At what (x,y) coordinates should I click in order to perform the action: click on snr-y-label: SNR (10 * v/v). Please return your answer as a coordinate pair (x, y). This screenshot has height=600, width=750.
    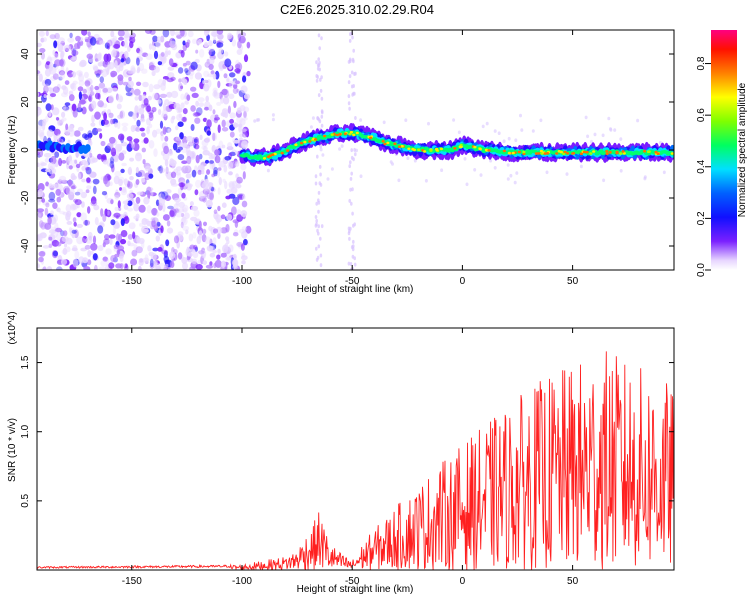
    Looking at the image, I should click on (12, 450).